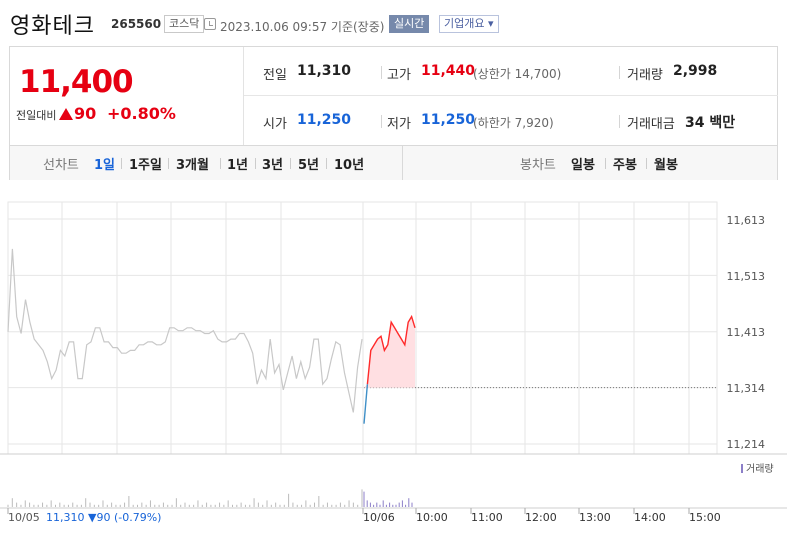 Image resolution: width=787 pixels, height=540 pixels. What do you see at coordinates (275, 75) in the screenshot?
I see `prev-close-label: 전일` at bounding box center [275, 75].